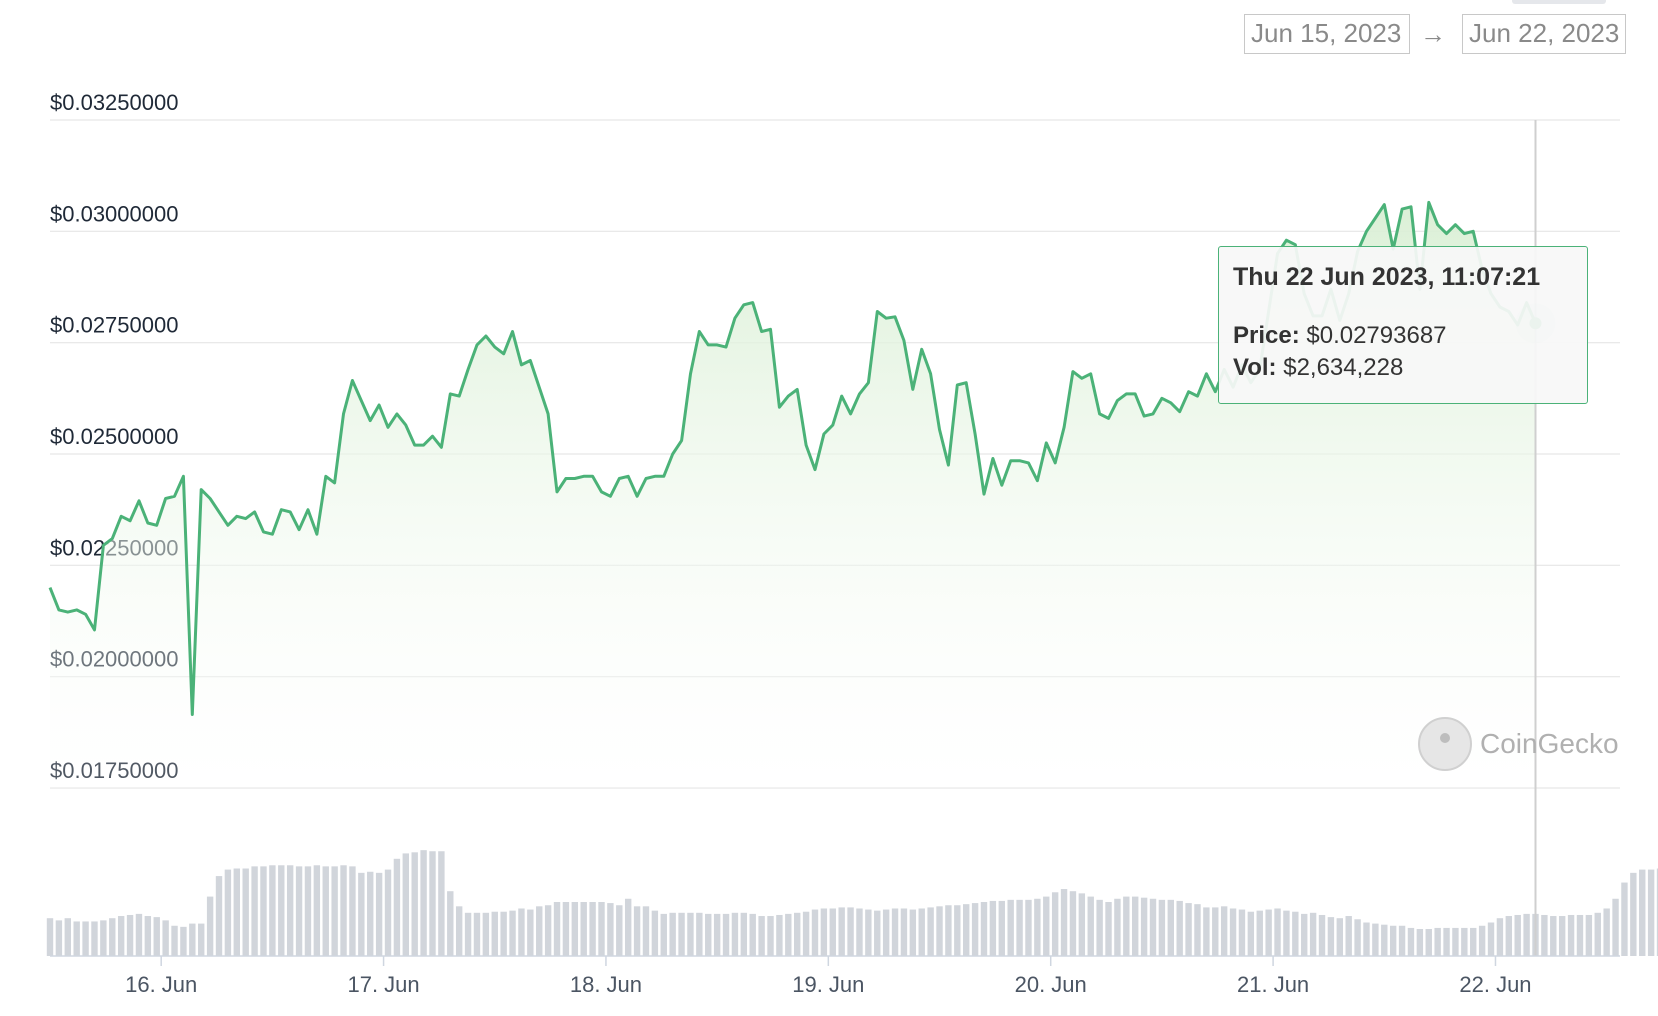  I want to click on y-tick-label: $0.03250000, so click(114, 102).